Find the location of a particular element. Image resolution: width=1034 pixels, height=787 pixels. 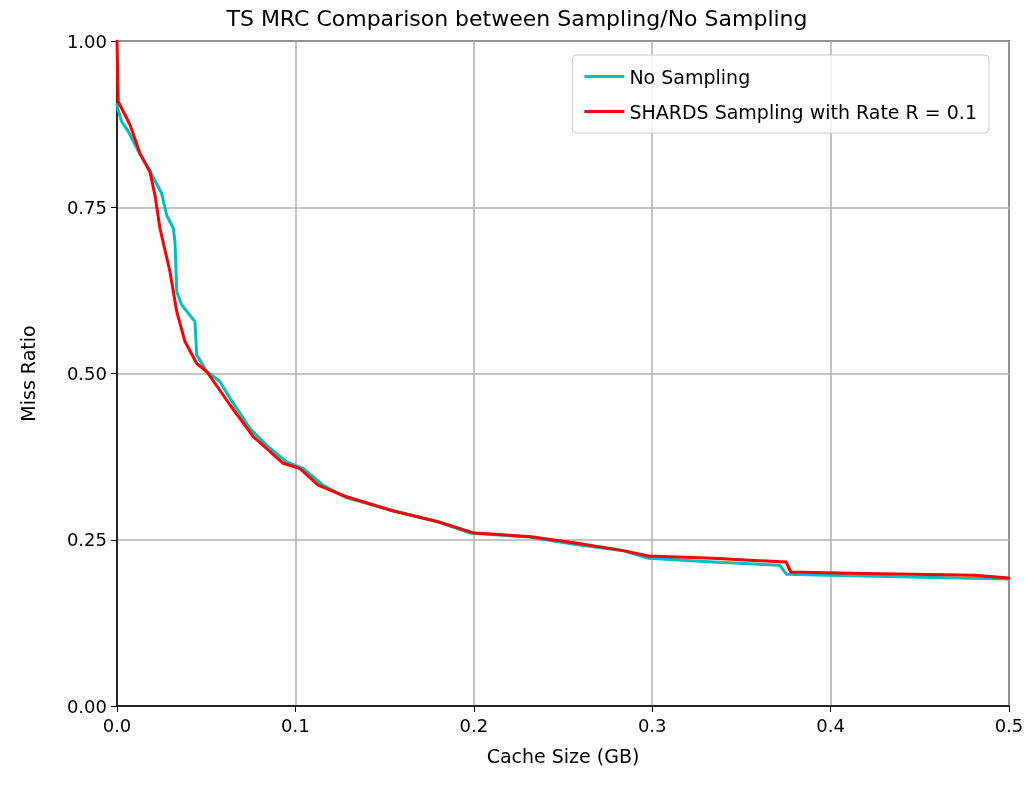

y-tick-label: 1.00 is located at coordinates (86, 41).